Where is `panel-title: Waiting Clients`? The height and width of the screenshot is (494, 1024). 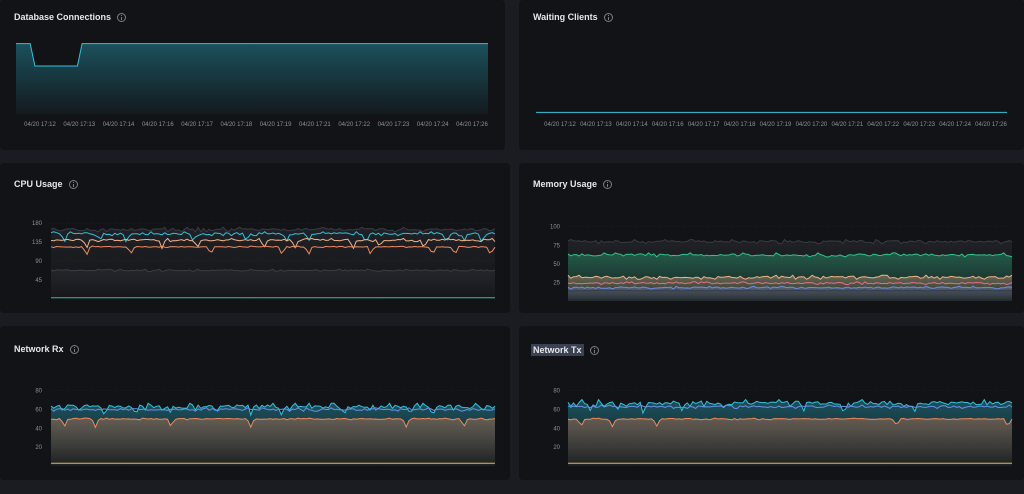
panel-title: Waiting Clients is located at coordinates (573, 17).